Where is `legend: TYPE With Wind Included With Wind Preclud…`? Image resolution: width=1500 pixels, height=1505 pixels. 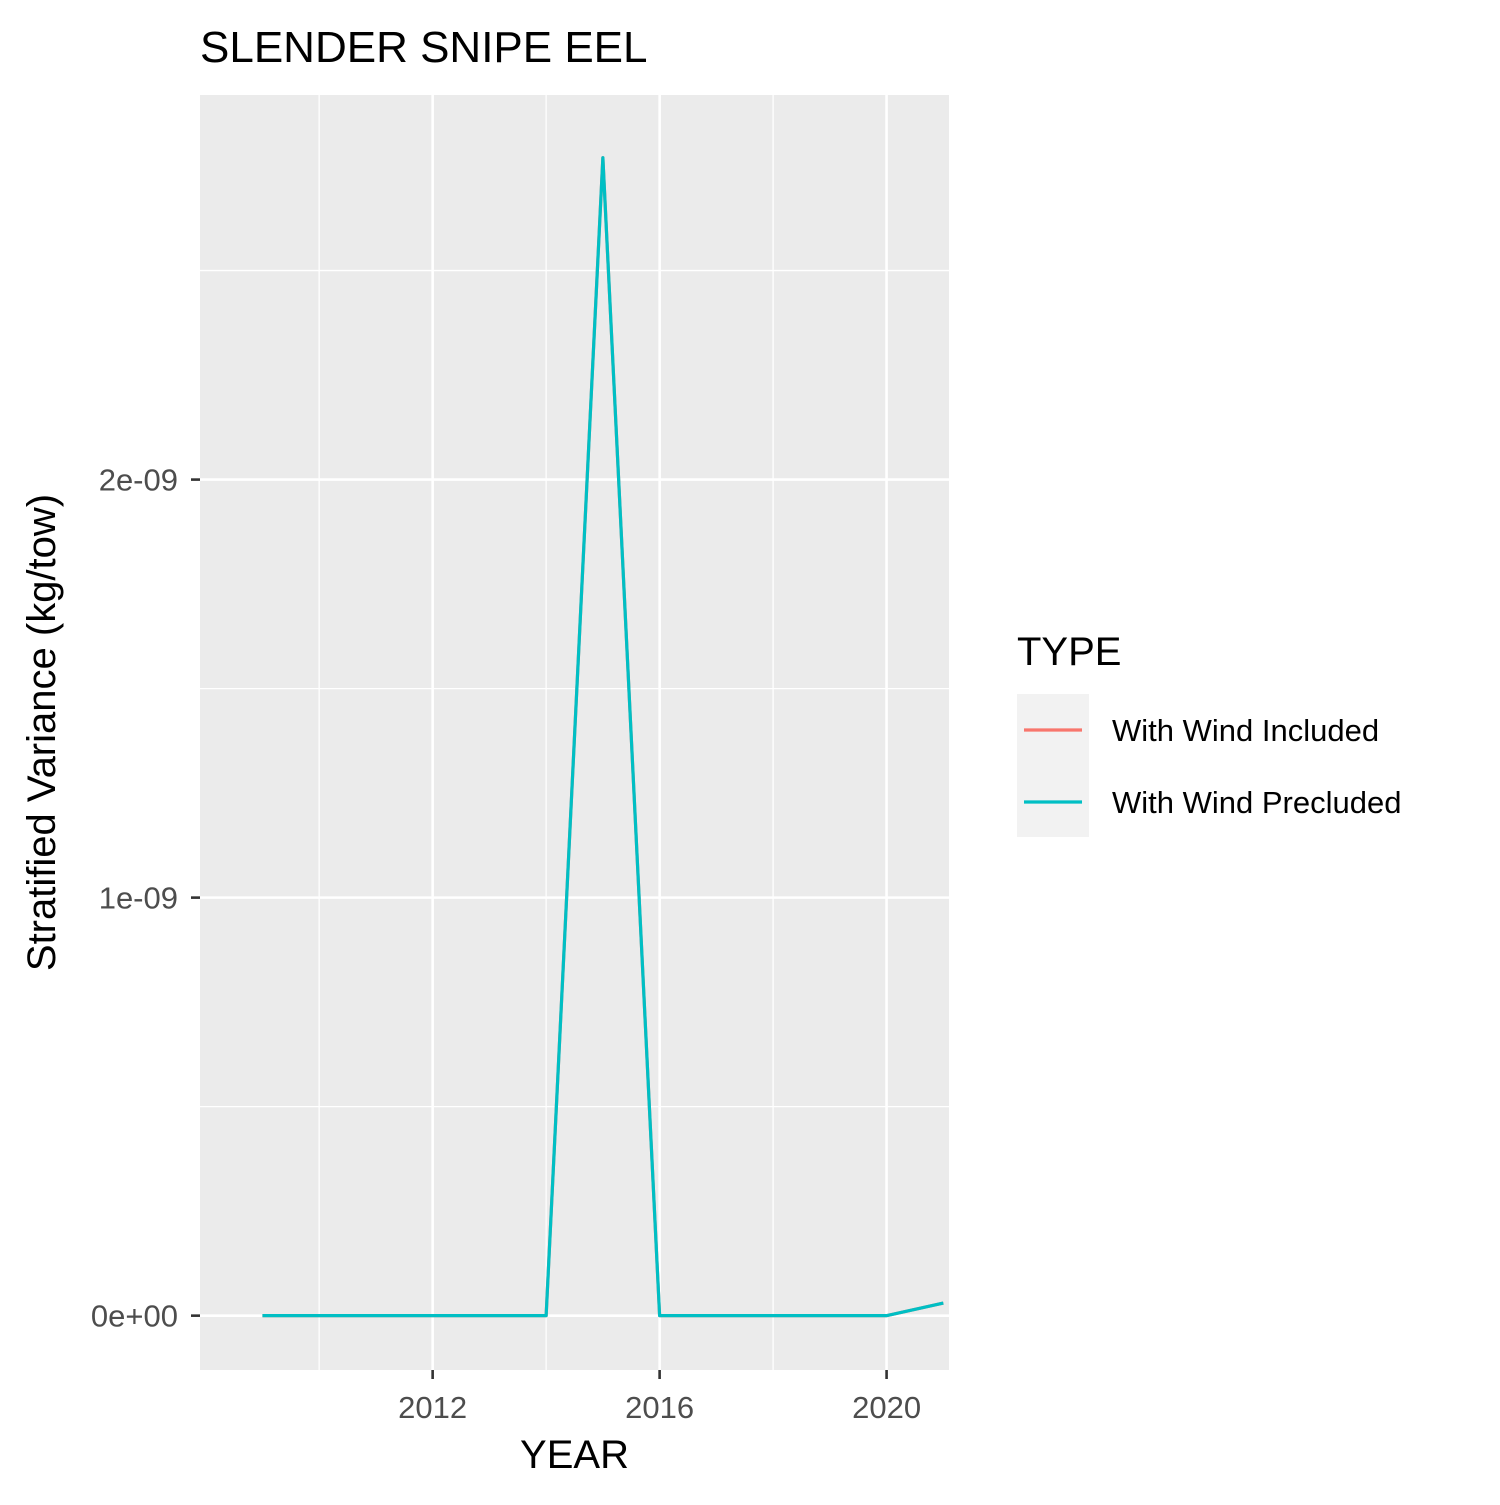 legend: TYPE With Wind Included With Wind Preclud… is located at coordinates (1209, 733).